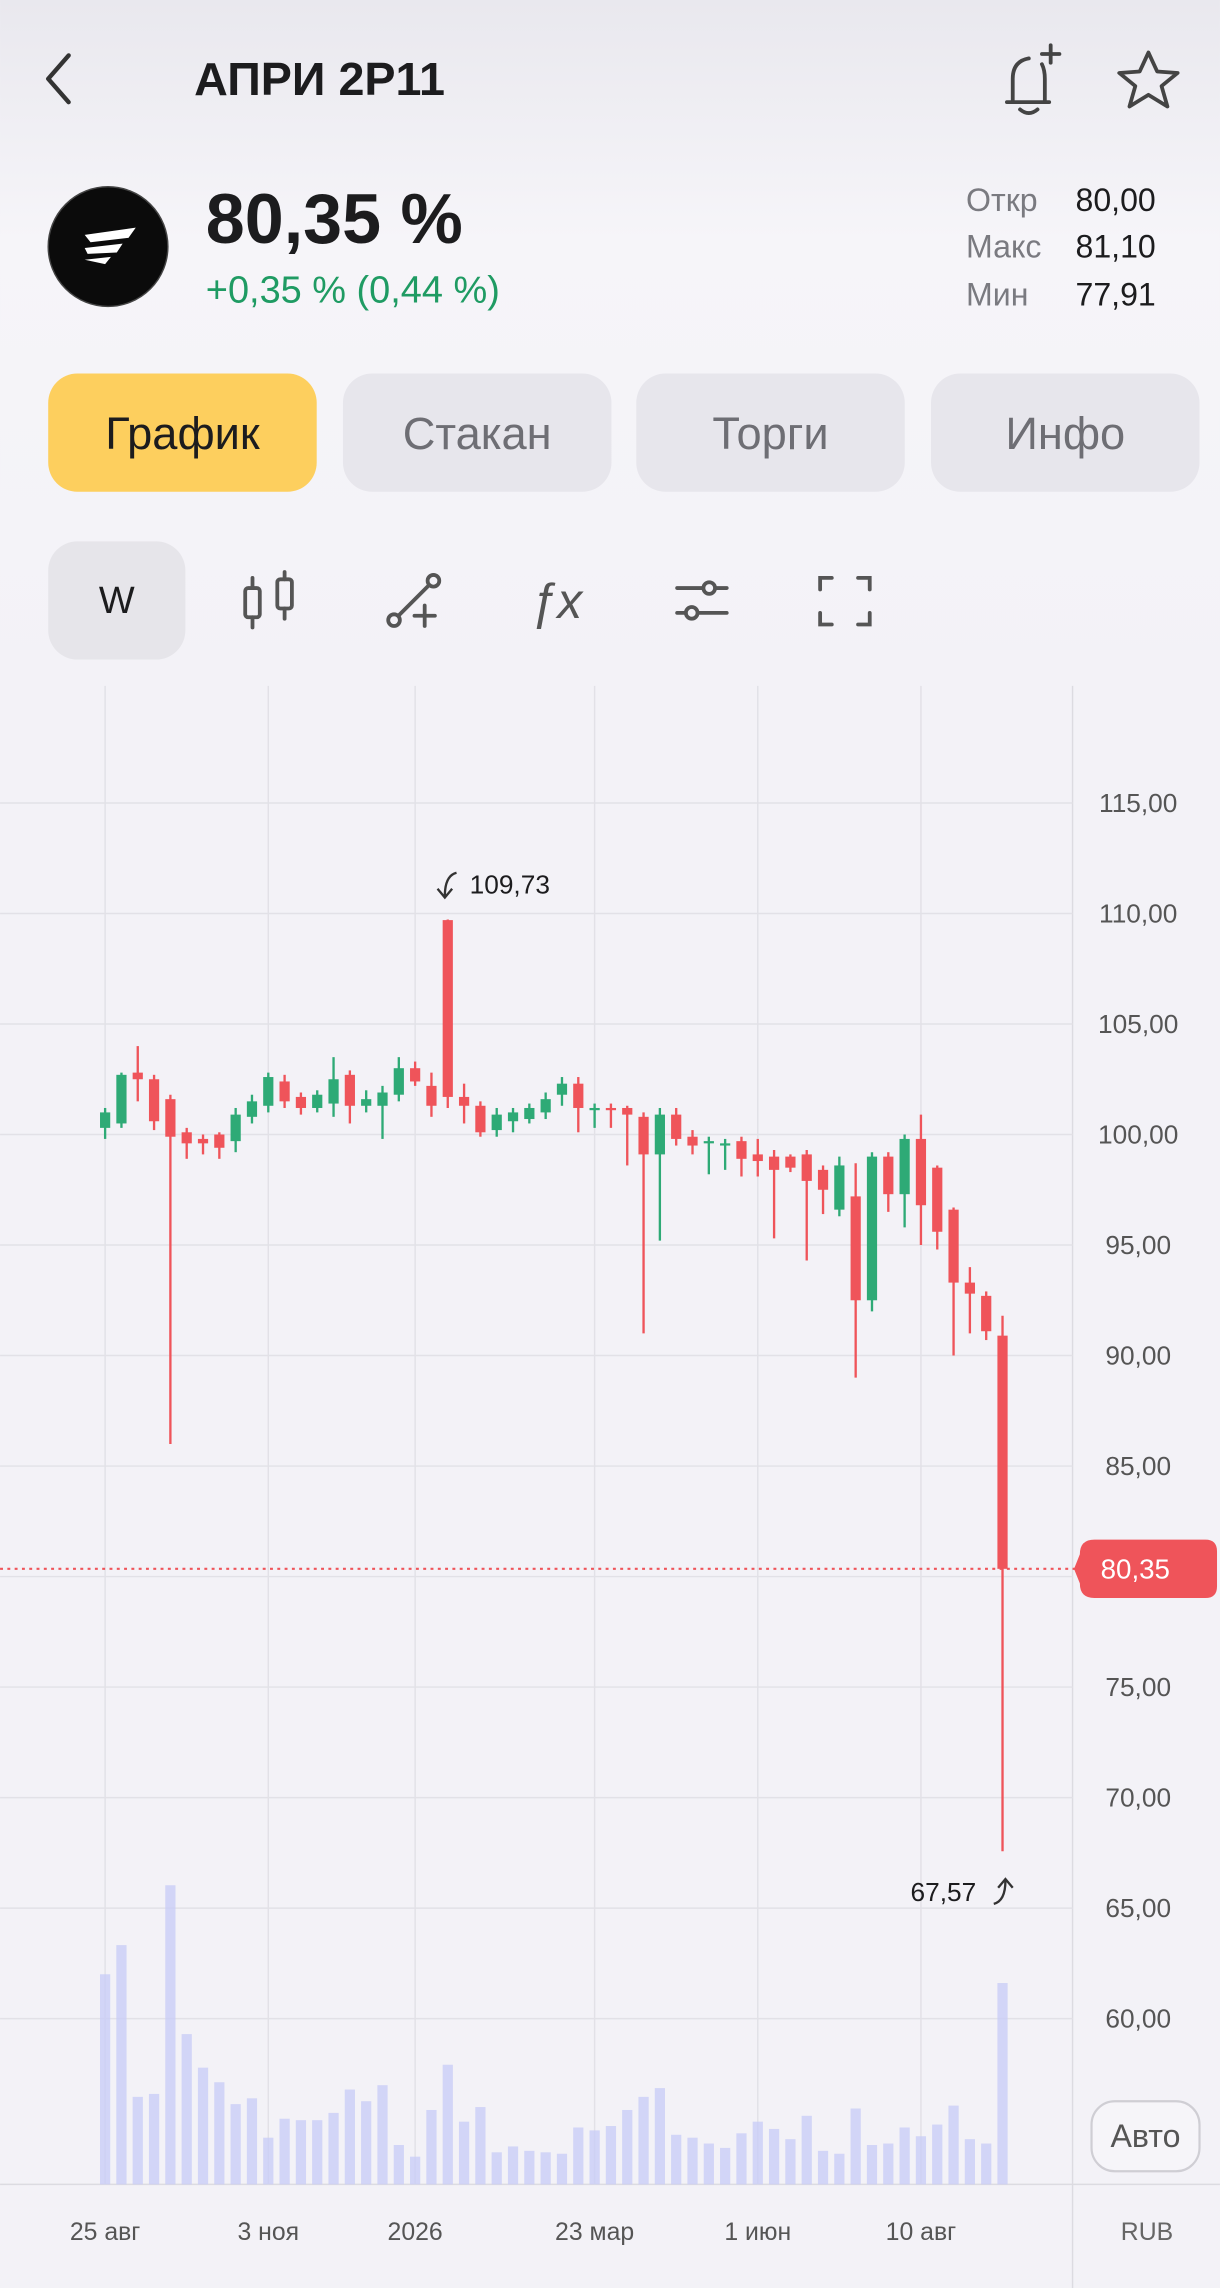  I want to click on currency-label: RUB, so click(1147, 2232).